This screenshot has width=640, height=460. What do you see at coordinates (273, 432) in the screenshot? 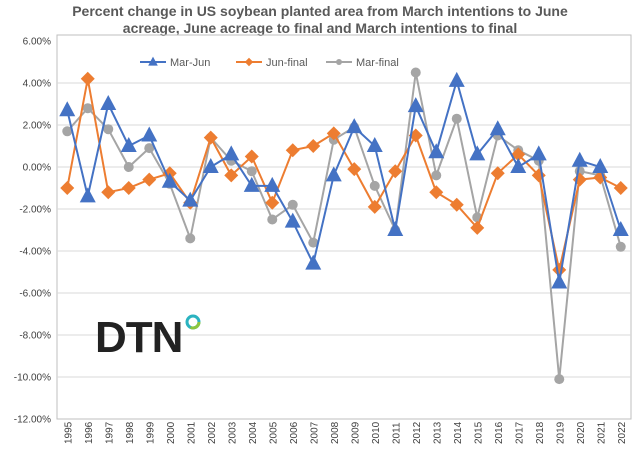
I see `x-tick-label: 2005` at bounding box center [273, 432].